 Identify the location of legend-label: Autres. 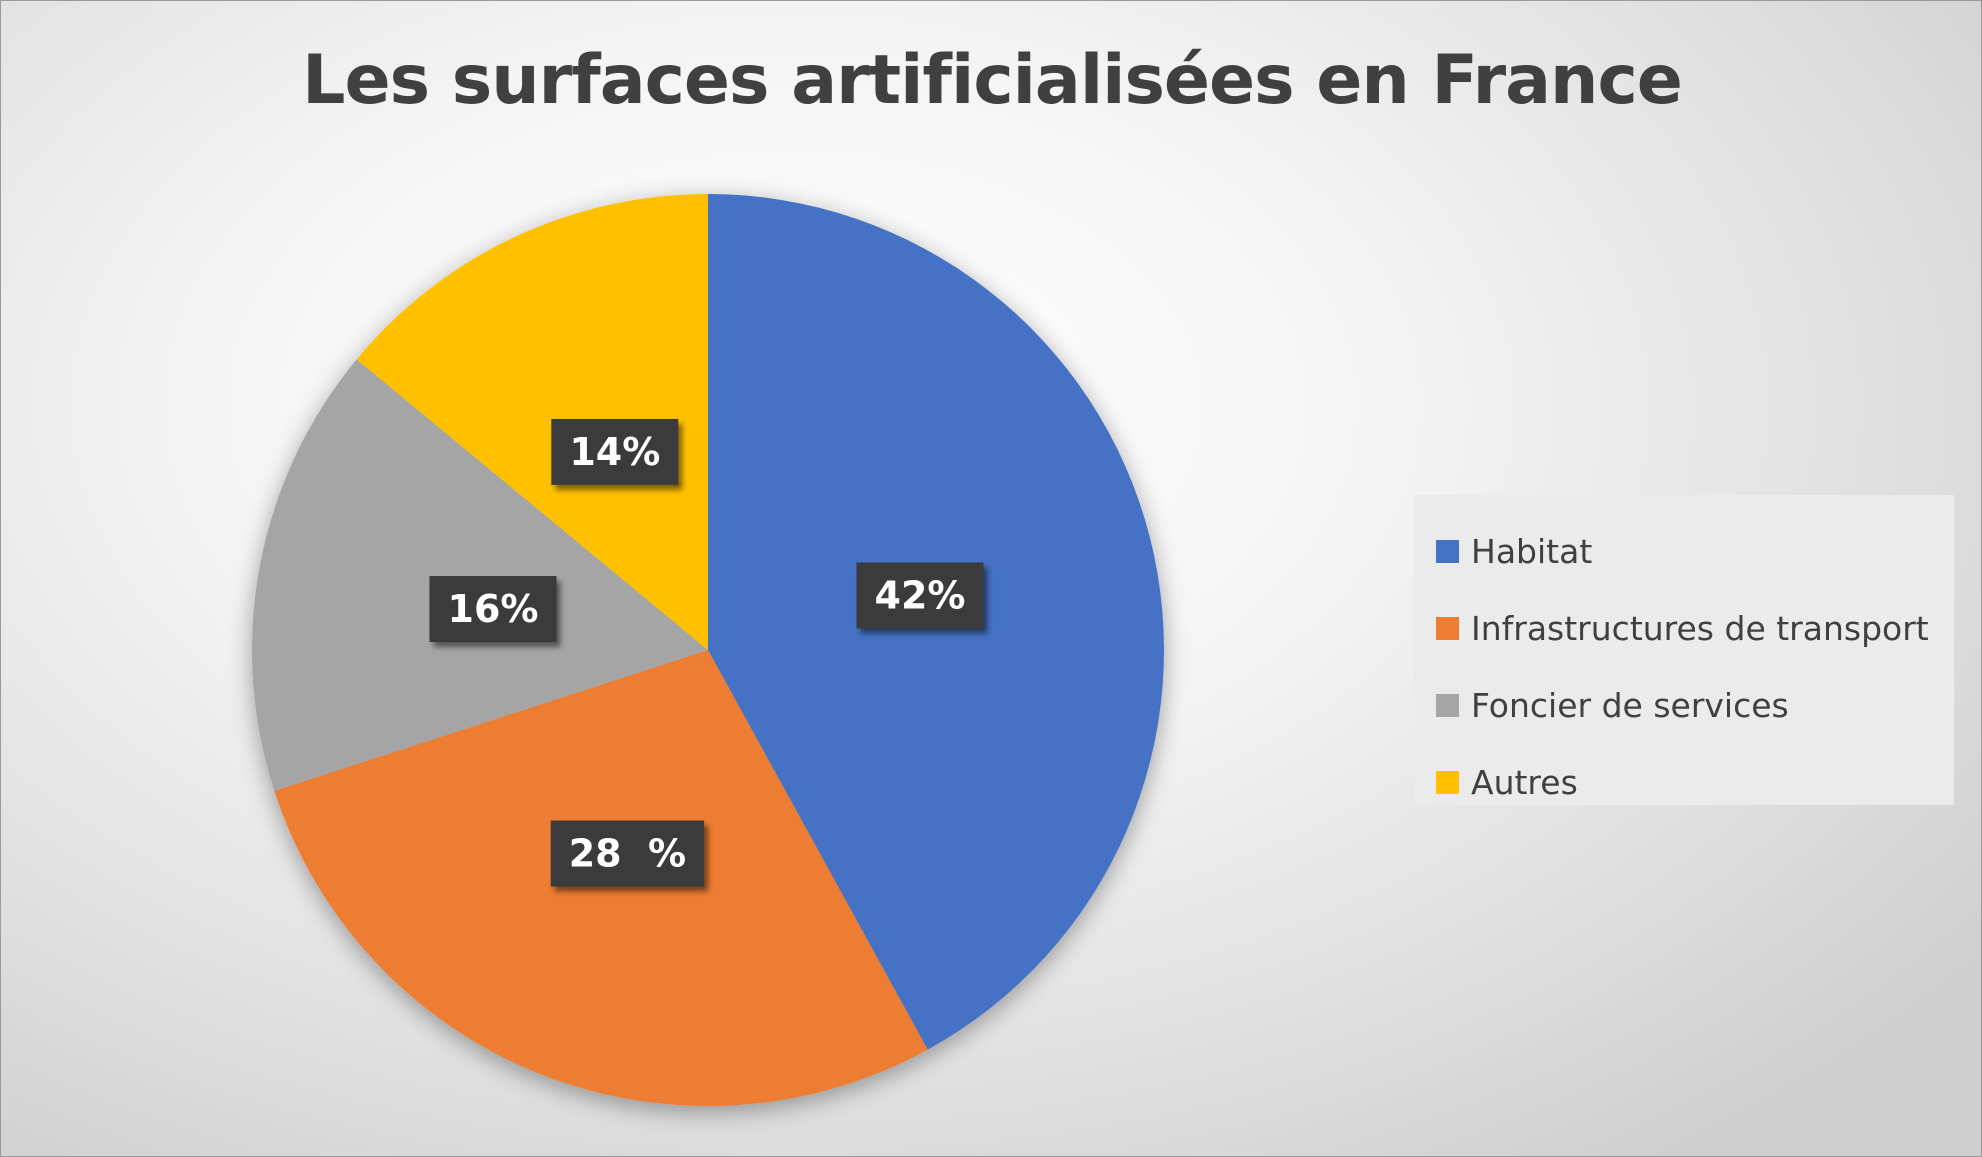
(1524, 782).